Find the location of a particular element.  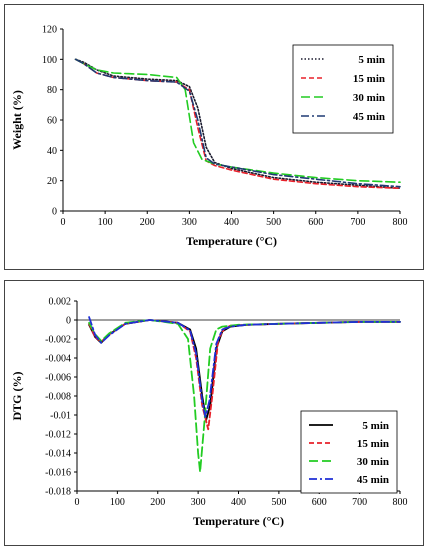

y-tick-label: -0.008 is located at coordinates (58, 397).